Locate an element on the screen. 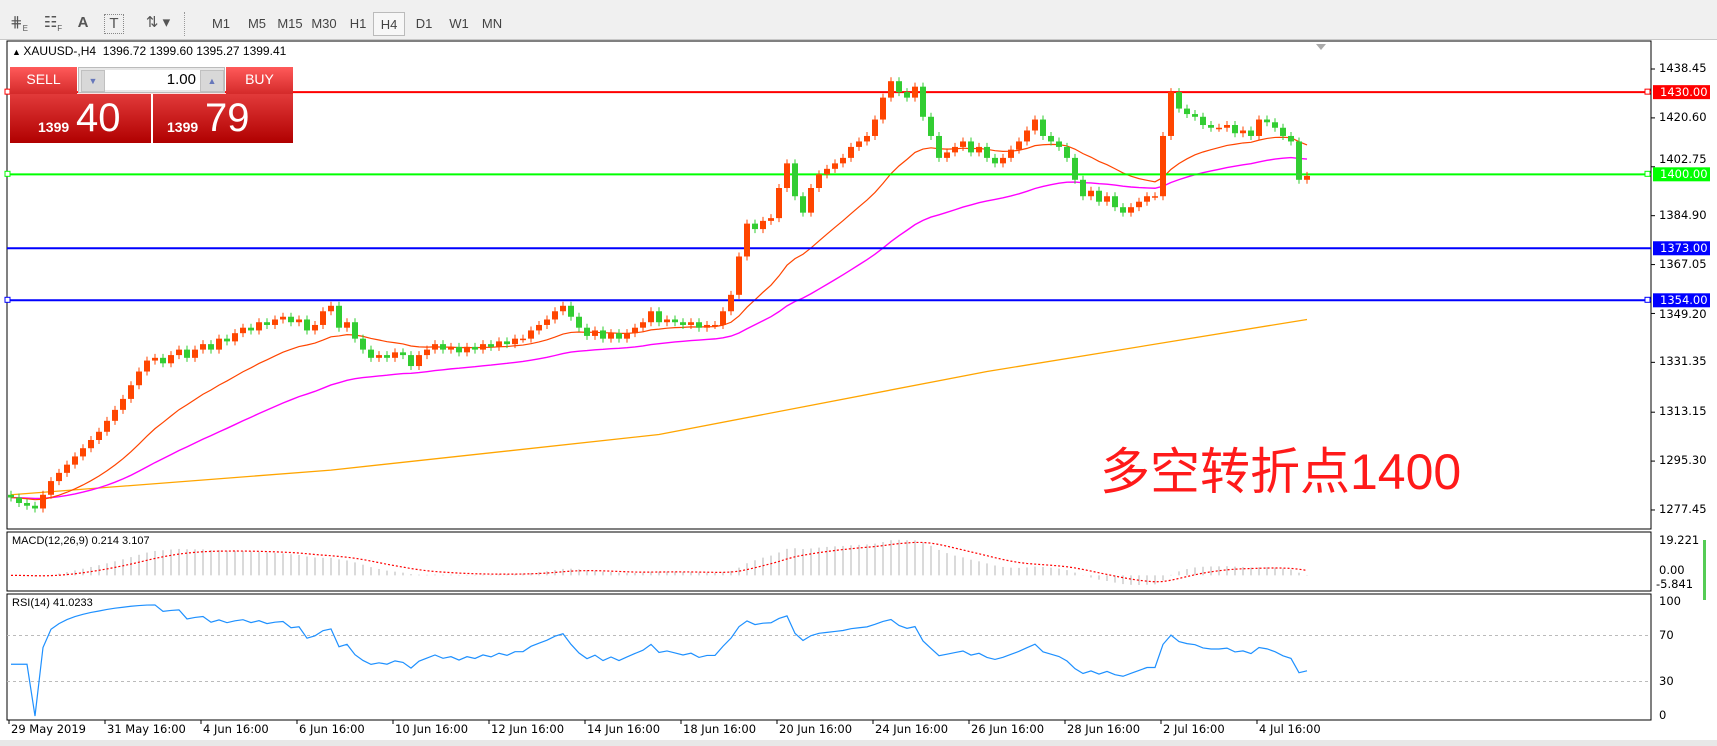  collapse-triangle-icon: ▲ is located at coordinates (18, 52).